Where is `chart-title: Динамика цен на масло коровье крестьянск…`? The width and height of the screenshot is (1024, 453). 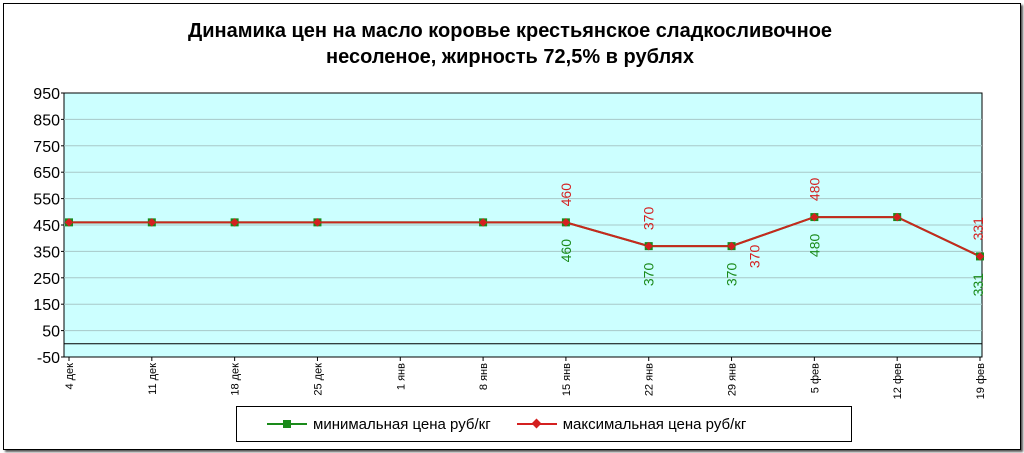
chart-title: Динамика цен на масло коровье крестьянск… is located at coordinates (510, 44).